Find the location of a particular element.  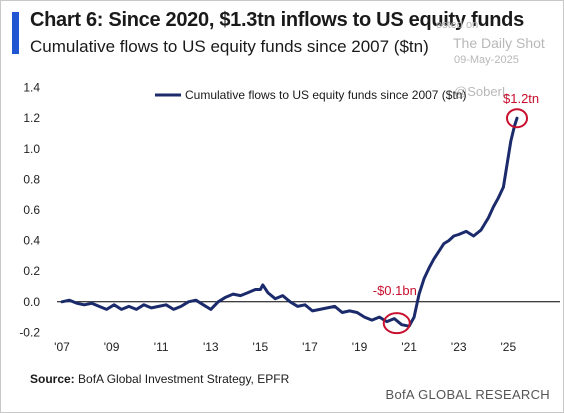

y-tick-label: 0.0 is located at coordinates (31, 302).